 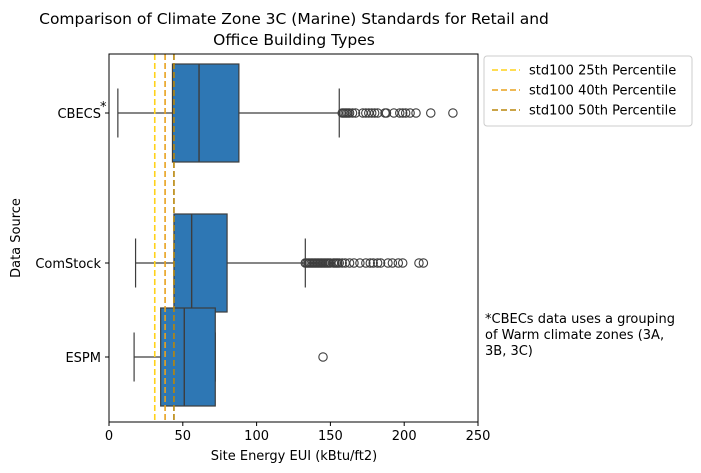 What do you see at coordinates (183, 436) in the screenshot?
I see `x-tick-label: 50` at bounding box center [183, 436].